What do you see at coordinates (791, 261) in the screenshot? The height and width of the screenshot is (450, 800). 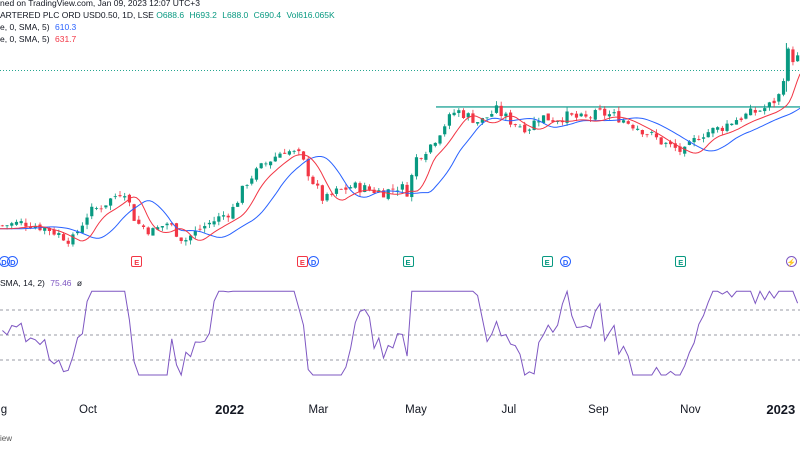 I see `event-marker-split-icon: ⚡` at bounding box center [791, 261].